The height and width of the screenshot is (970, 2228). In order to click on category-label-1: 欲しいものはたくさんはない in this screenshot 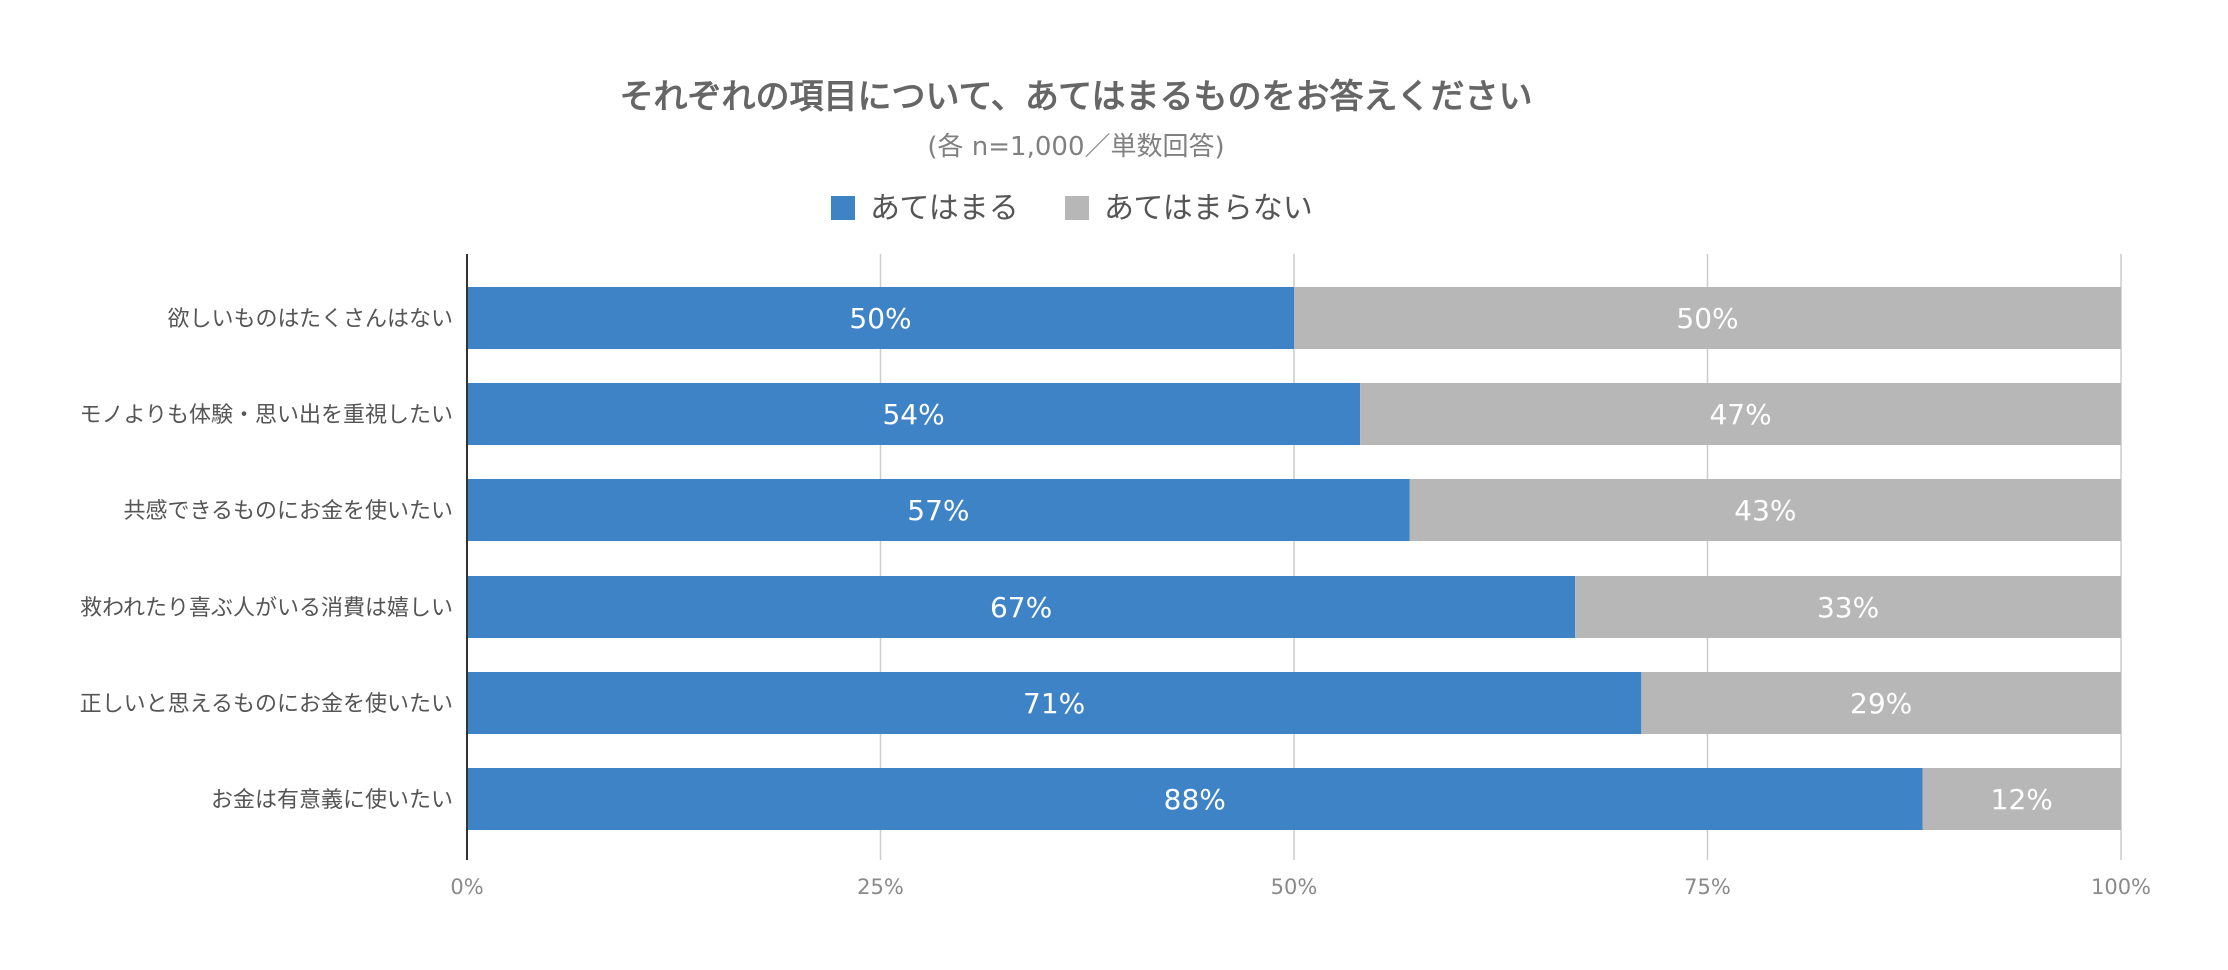, I will do `click(310, 319)`.